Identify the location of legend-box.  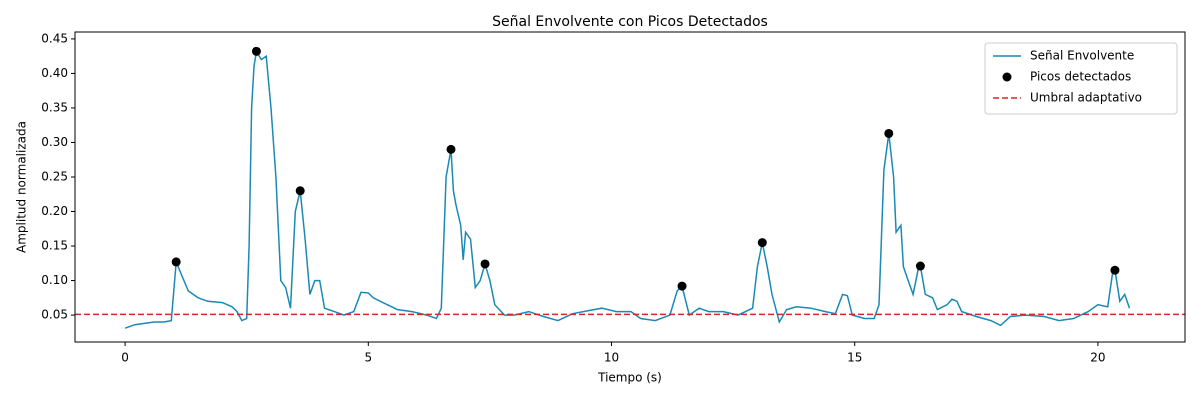
(1081, 78).